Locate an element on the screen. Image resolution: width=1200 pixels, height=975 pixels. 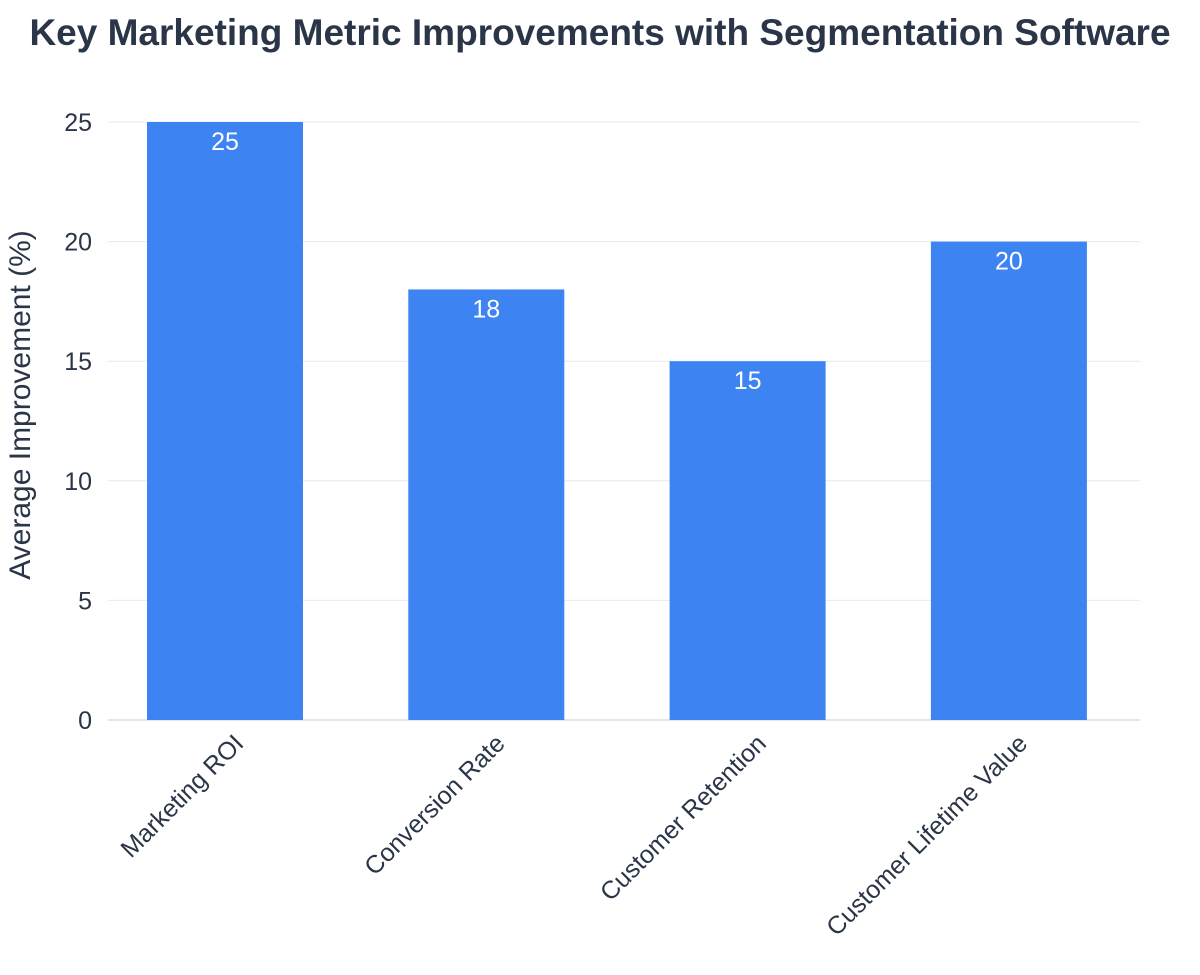
bar-value-label: 15 is located at coordinates (748, 381).